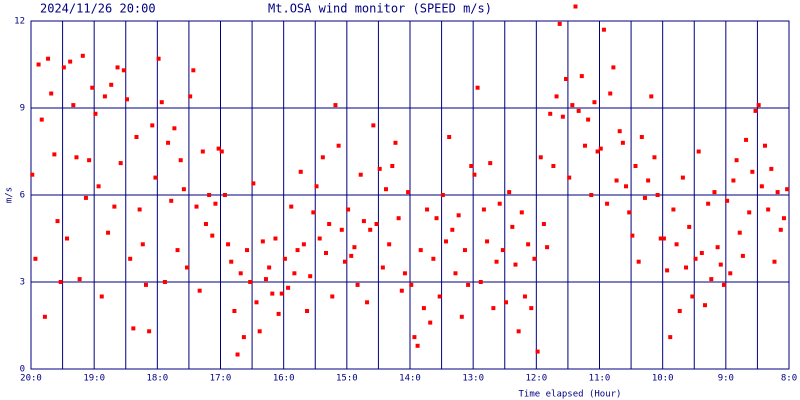 The height and width of the screenshot is (400, 800). What do you see at coordinates (380, 9) in the screenshot?
I see `chart-title: Mt.OSA wind monitor (SPEED m/s)` at bounding box center [380, 9].